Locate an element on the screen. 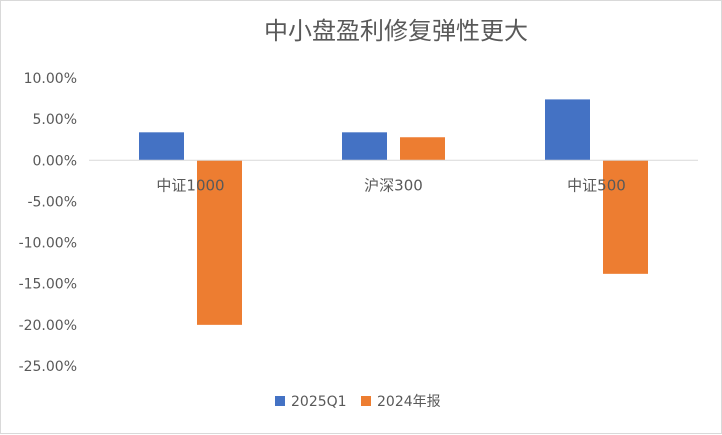 This screenshot has width=722, height=435. y-tick-label: -10.00% is located at coordinates (48, 244).